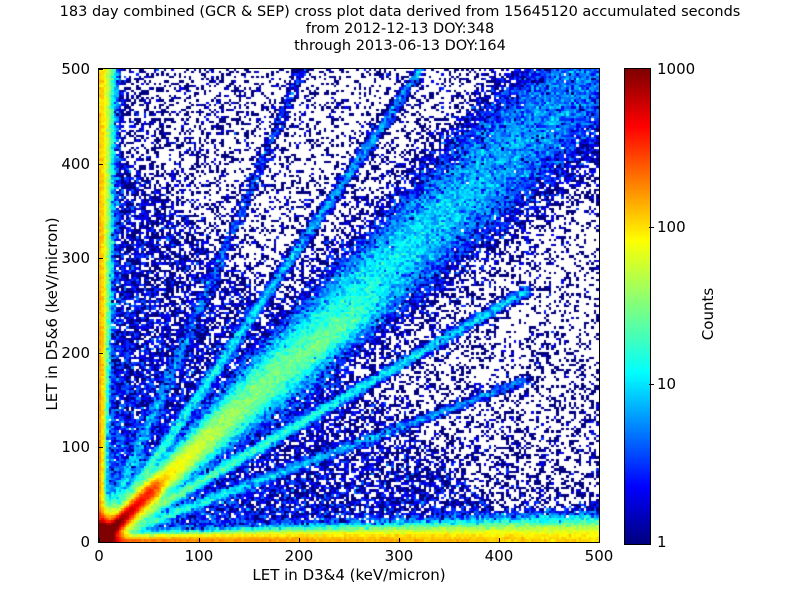  Describe the element at coordinates (99, 556) in the screenshot. I see `x-ticklabel-0: 0` at that location.